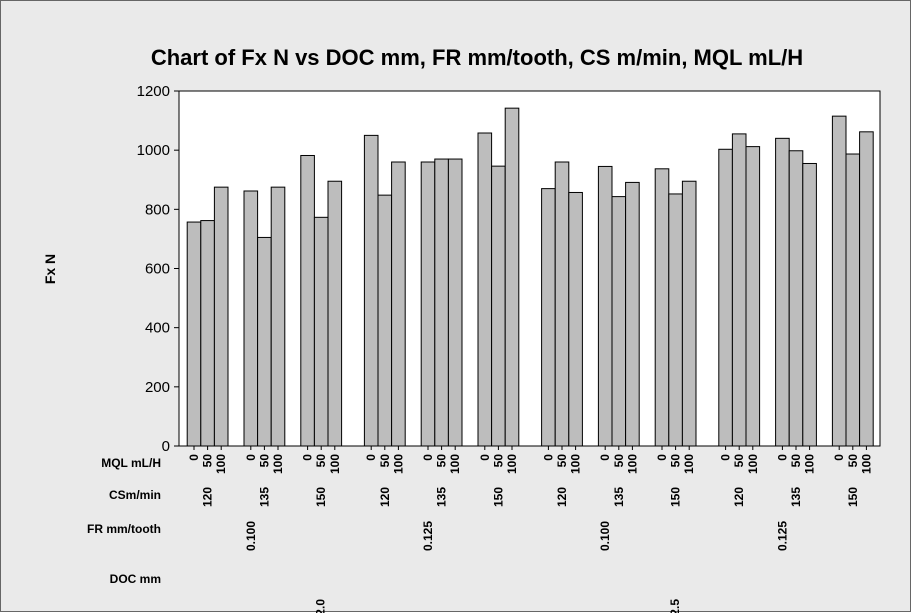 This screenshot has width=911, height=613. Describe the element at coordinates (675, 606) in the screenshot. I see `doc-tick-label: 2.5` at that location.